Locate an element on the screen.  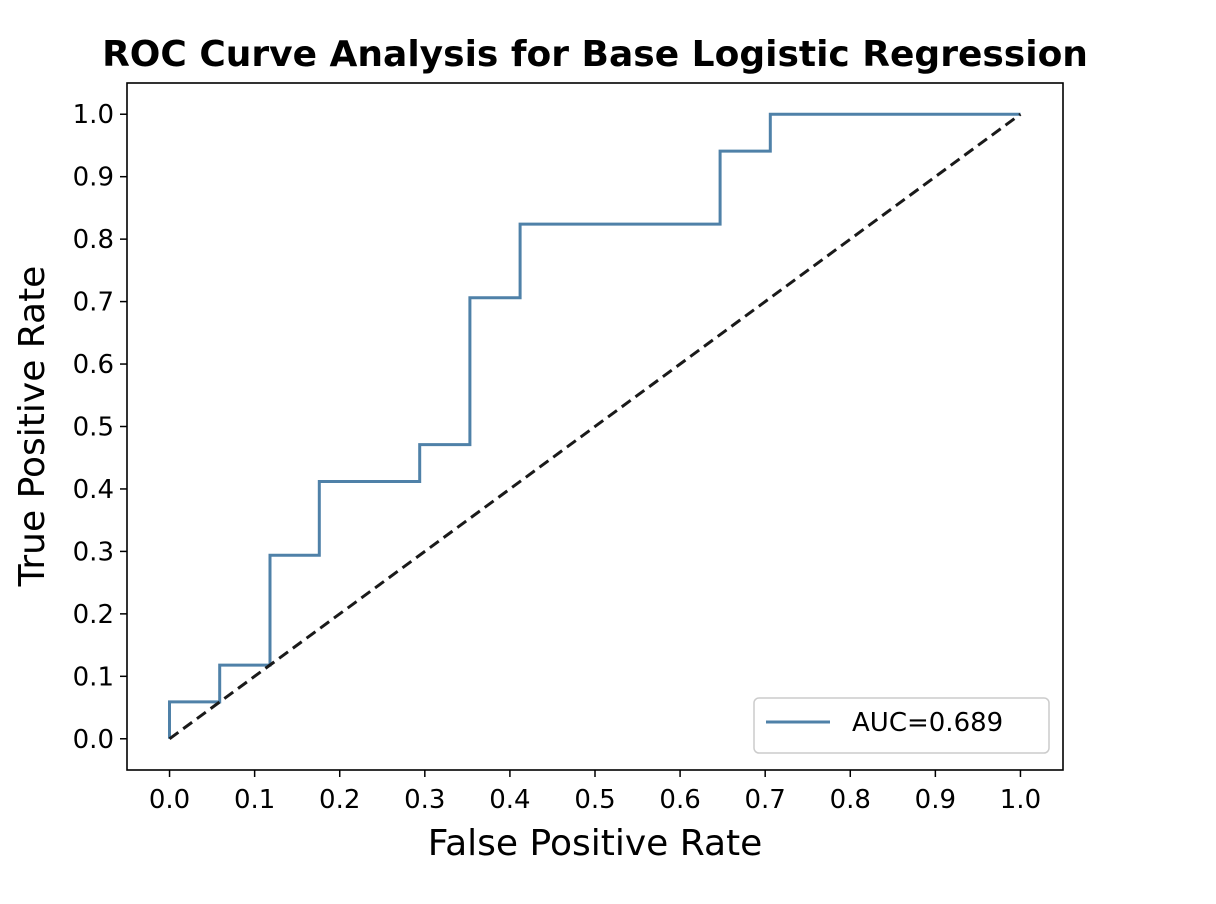
x-tick-label: 0.9 is located at coordinates (935, 800).